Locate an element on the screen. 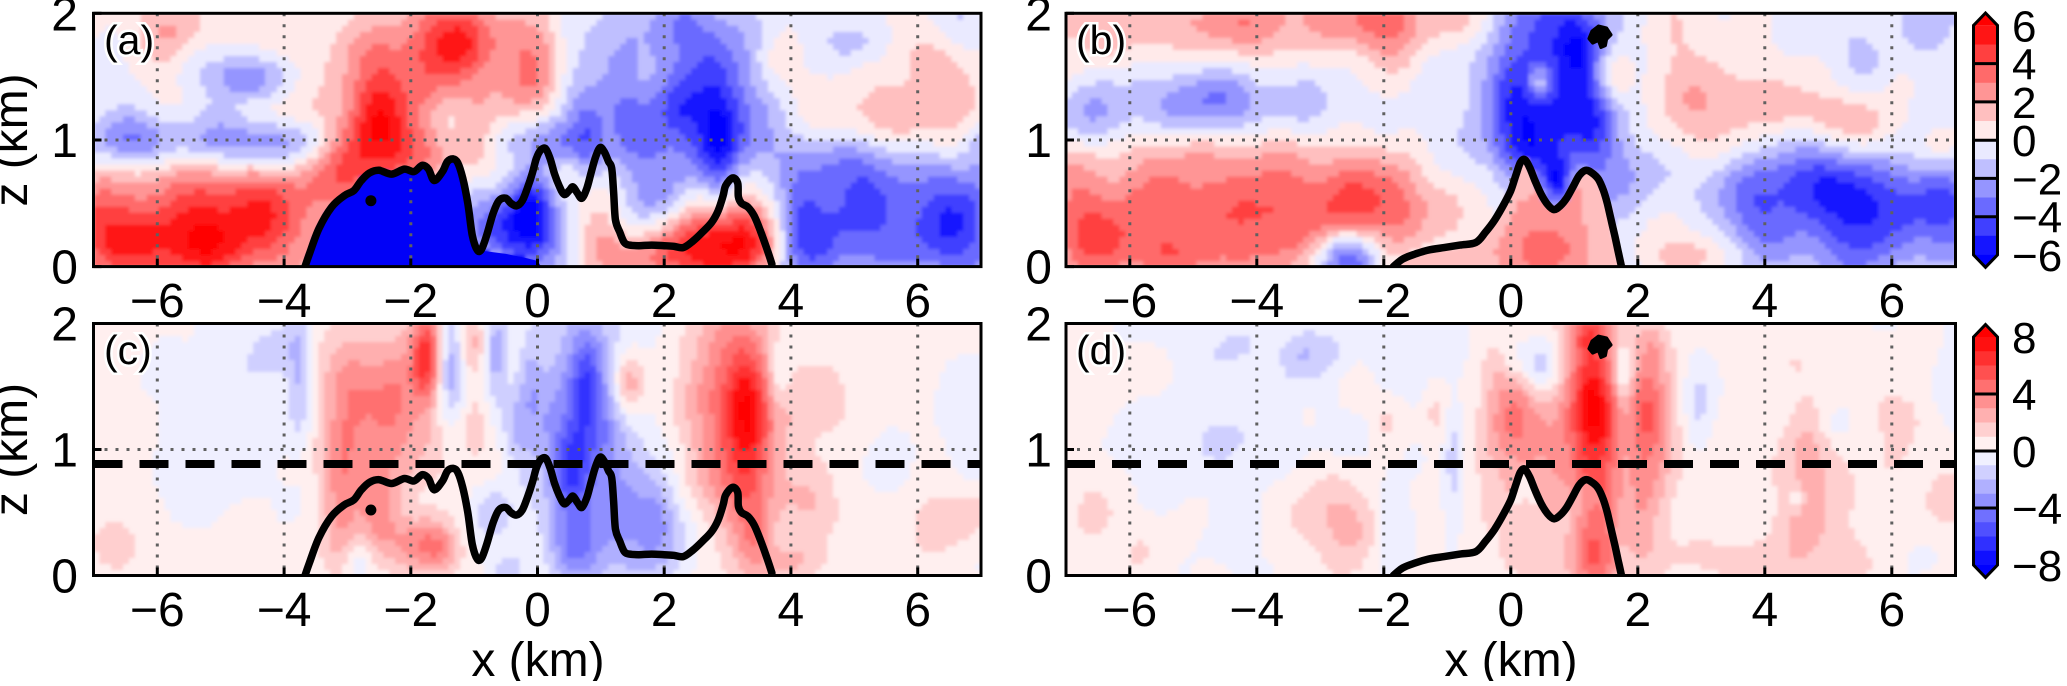  svg-text: (b) is located at coordinates (1101, 40).